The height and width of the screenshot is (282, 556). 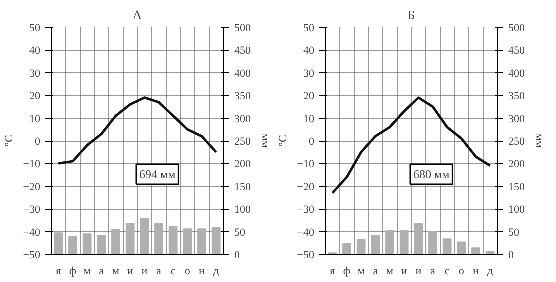 What do you see at coordinates (137, 15) in the screenshot?
I see `chart-title: А` at bounding box center [137, 15].